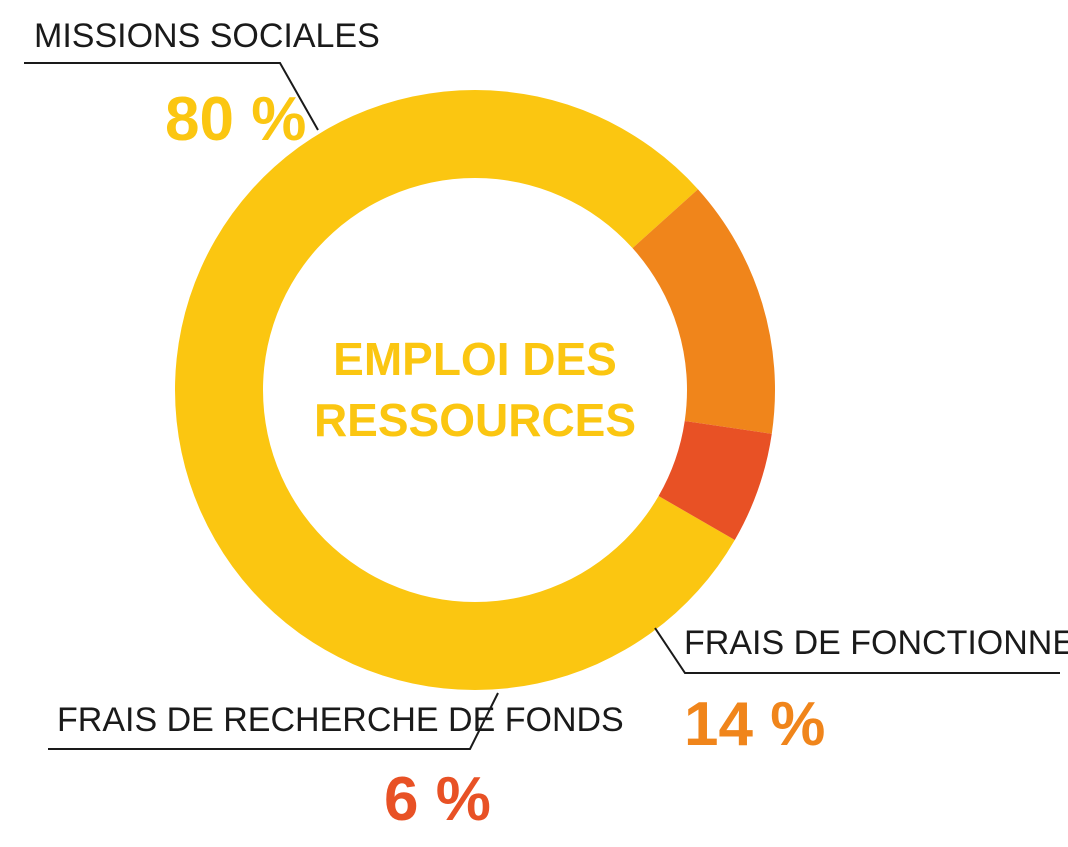  Describe the element at coordinates (703, 311) in the screenshot. I see `donut-slice-frais-de-fonctionnement` at that location.